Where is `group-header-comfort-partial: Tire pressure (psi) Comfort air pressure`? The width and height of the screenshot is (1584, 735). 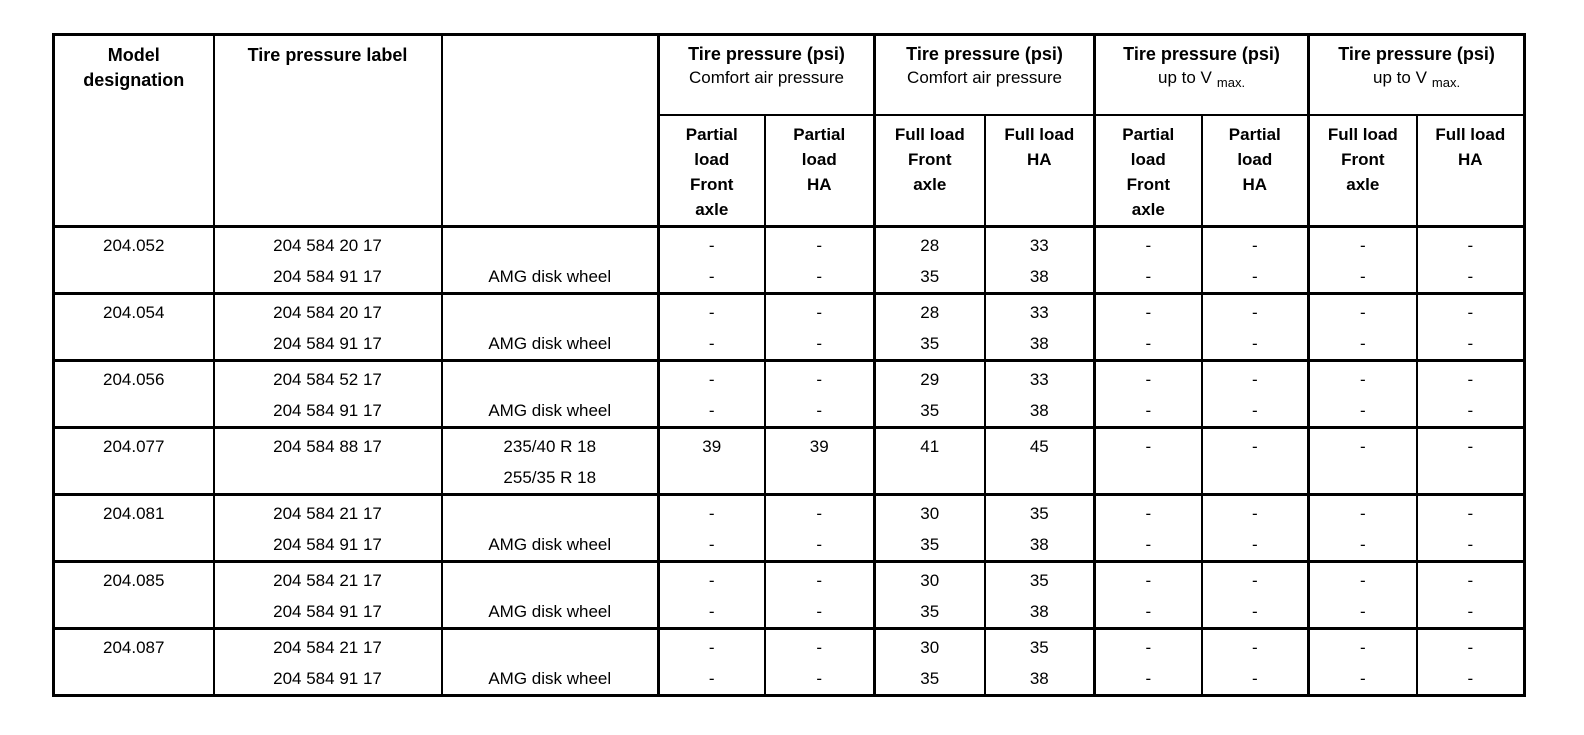 group-header-comfort-partial: Tire pressure (psi) Comfort air pressure is located at coordinates (766, 74).